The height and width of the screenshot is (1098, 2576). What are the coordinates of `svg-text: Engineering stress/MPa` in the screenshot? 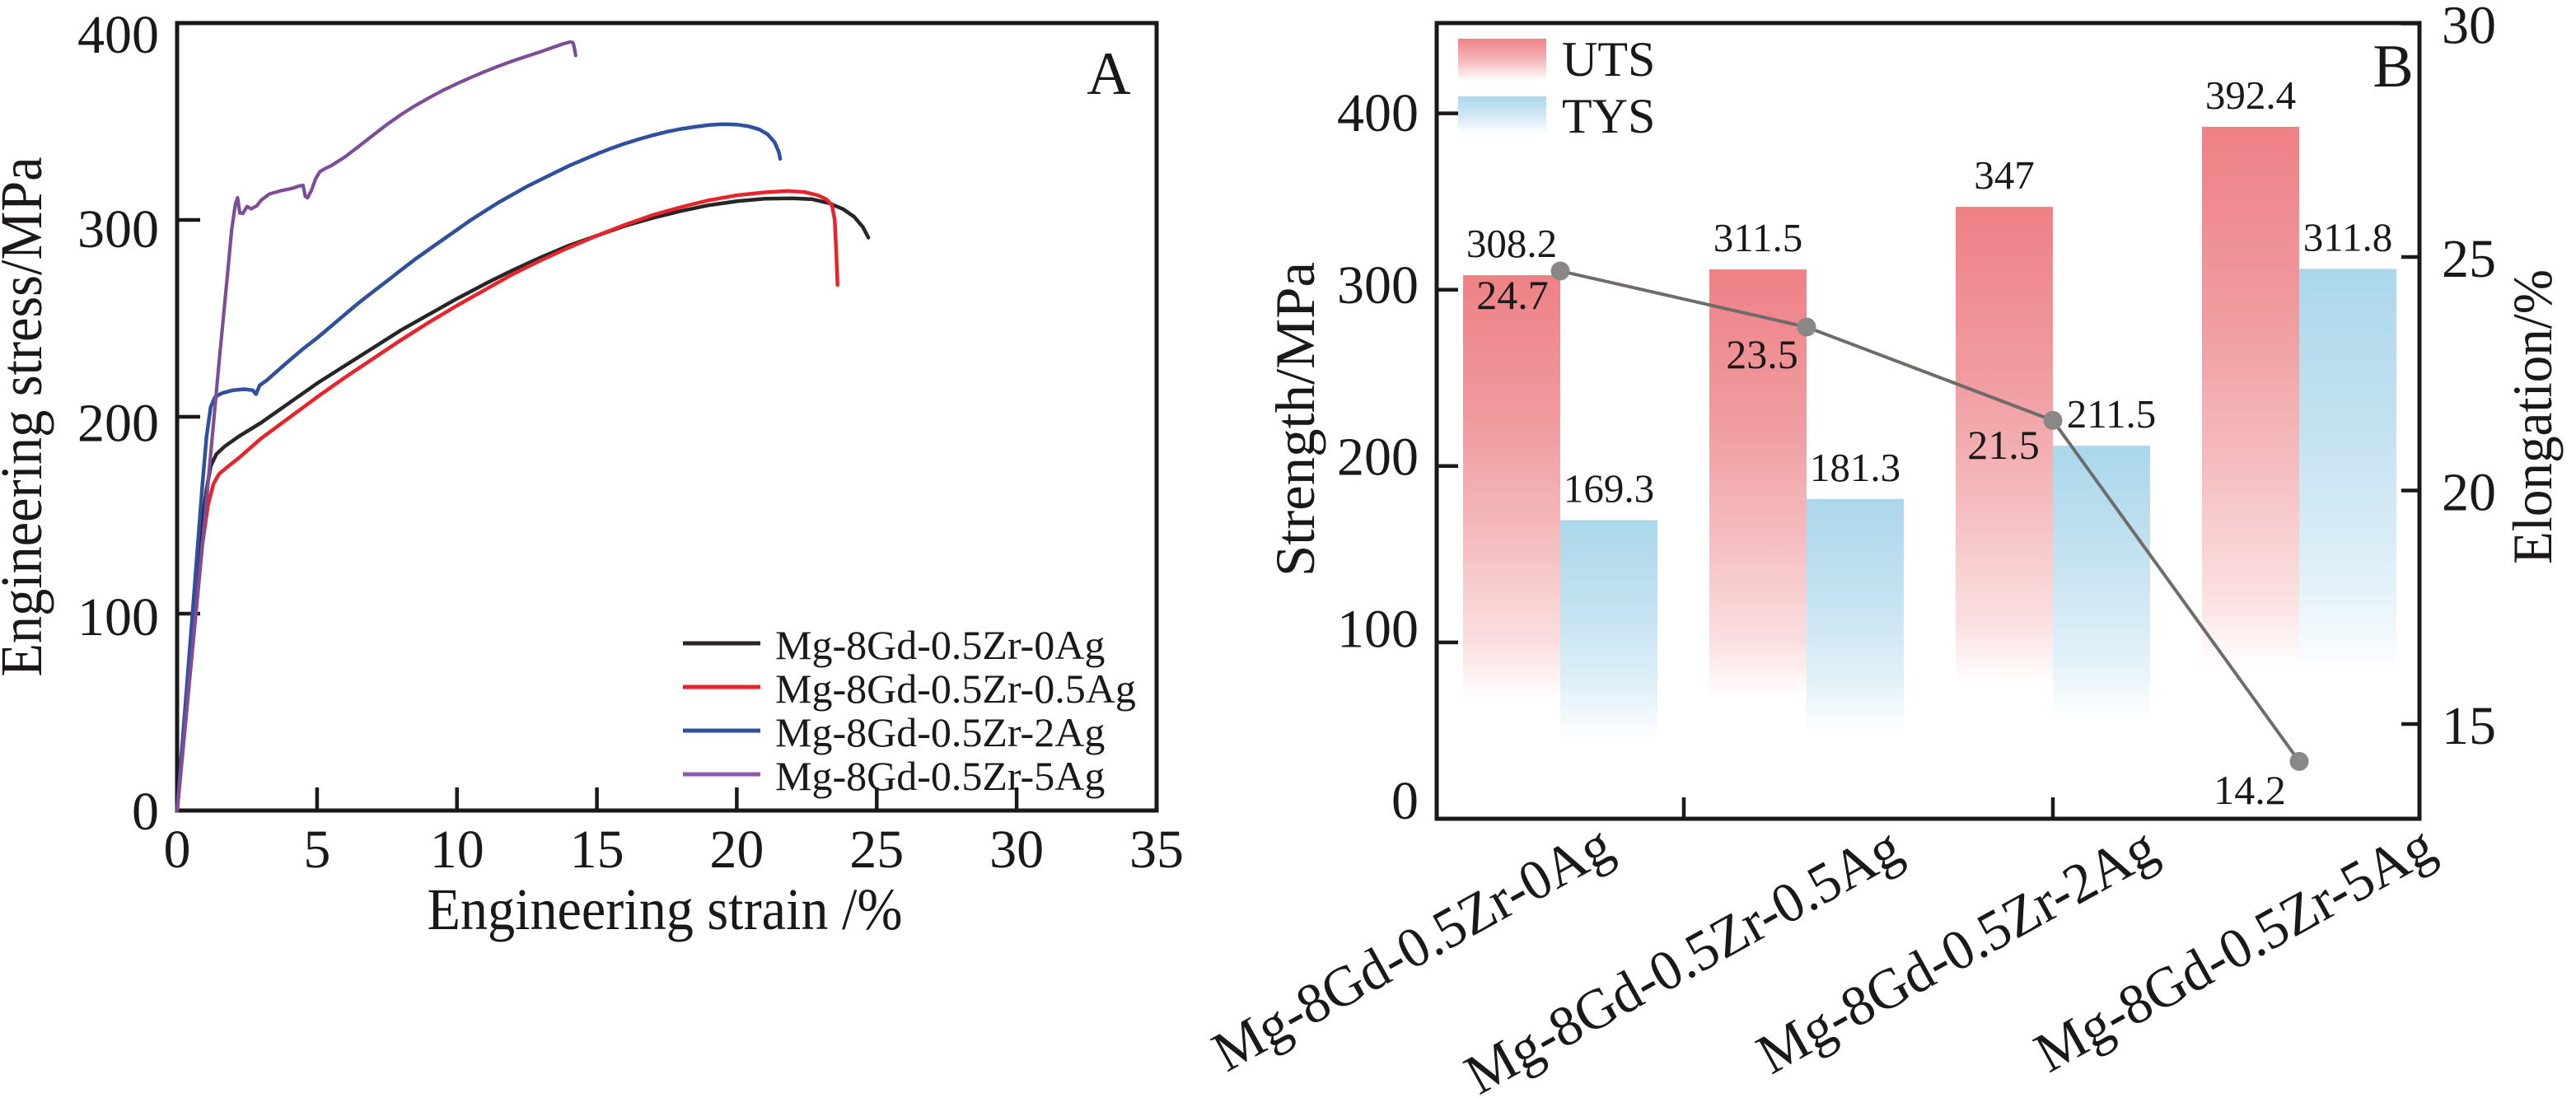 It's located at (27, 417).